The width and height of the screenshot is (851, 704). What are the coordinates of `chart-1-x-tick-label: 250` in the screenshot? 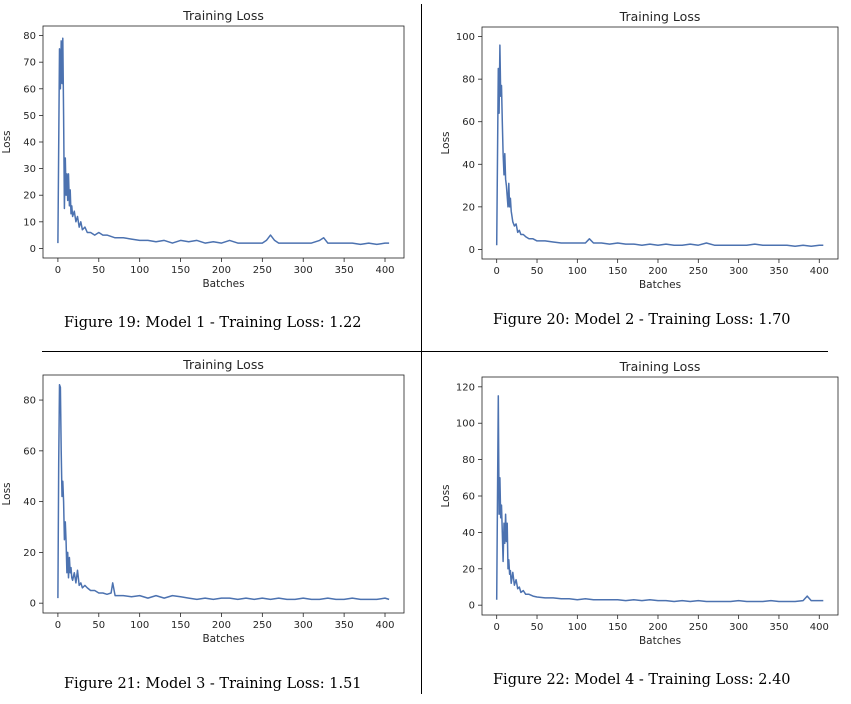 It's located at (262, 270).